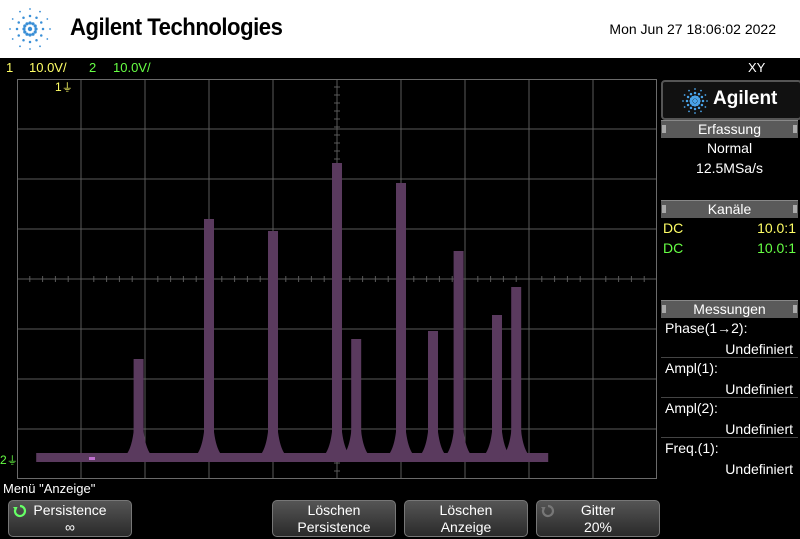 The image size is (800, 539). Describe the element at coordinates (132, 67) in the screenshot. I see `ch2-scale: 10.0V/` at that location.